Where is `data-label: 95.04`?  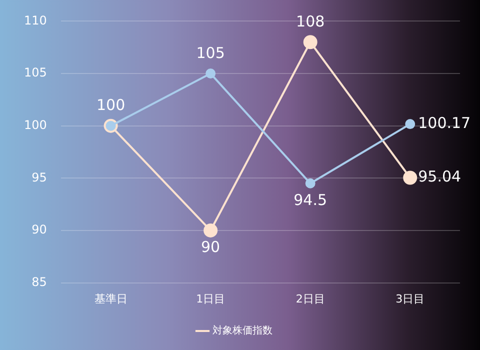 data-label: 95.04 is located at coordinates (440, 177).